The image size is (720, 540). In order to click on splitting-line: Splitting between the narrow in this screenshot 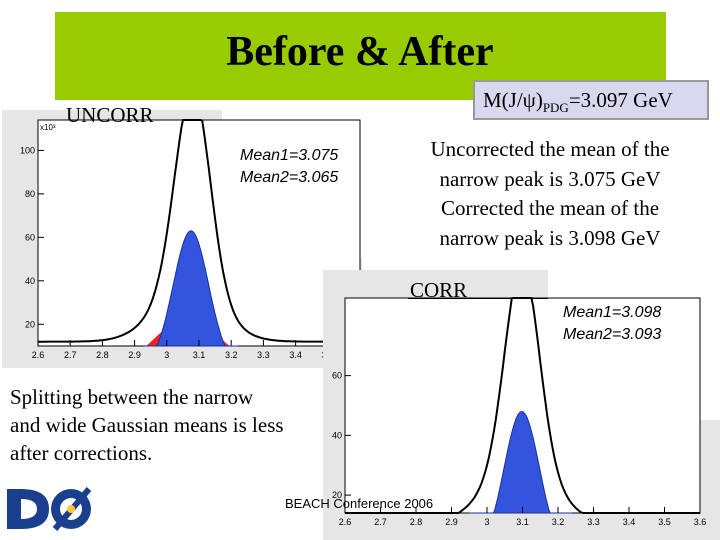, I will do `click(132, 397)`.